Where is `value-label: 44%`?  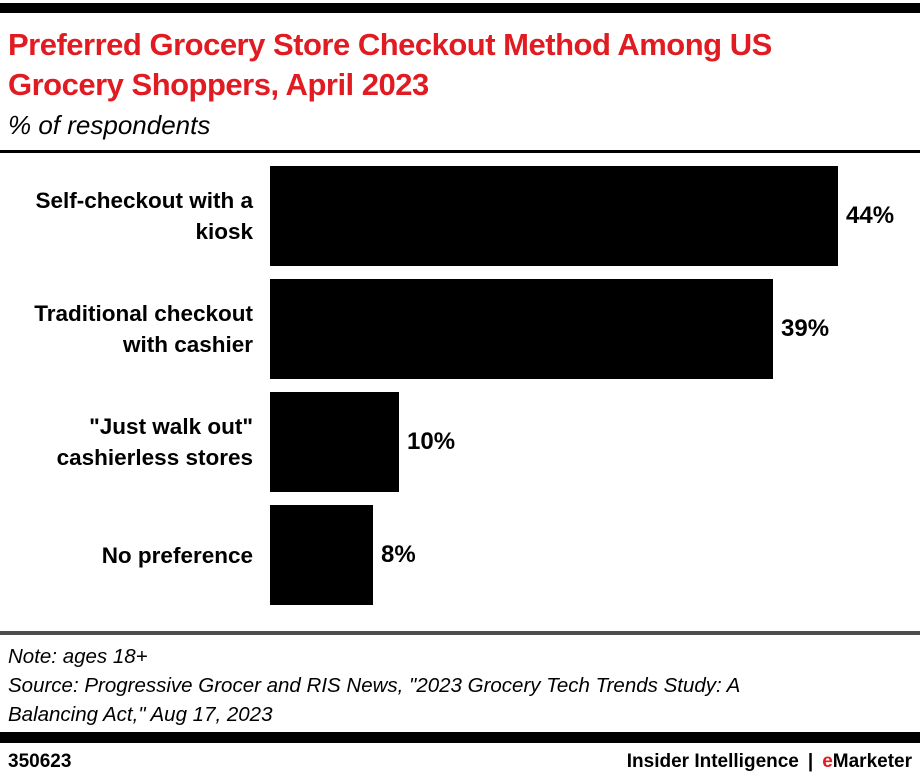 value-label: 44% is located at coordinates (870, 215).